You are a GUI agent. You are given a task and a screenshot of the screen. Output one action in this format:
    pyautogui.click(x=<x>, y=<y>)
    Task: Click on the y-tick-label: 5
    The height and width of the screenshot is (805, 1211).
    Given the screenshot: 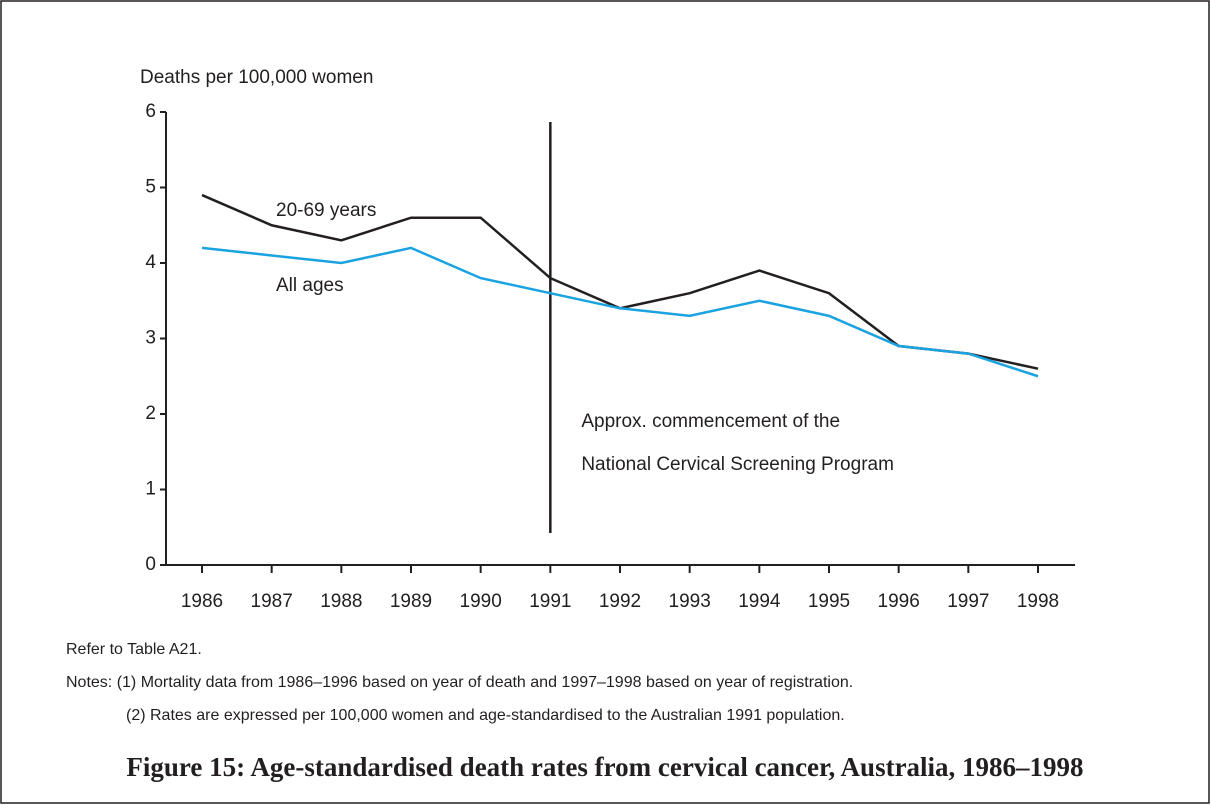 What is the action you would take?
    pyautogui.click(x=150, y=187)
    